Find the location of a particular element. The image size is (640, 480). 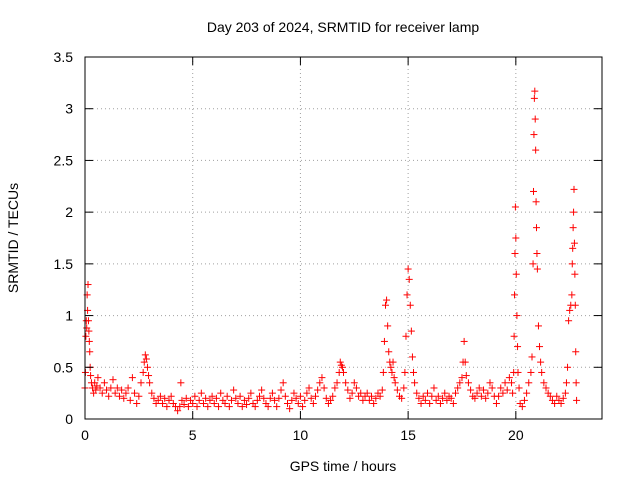

y-tick-label: 0 is located at coordinates (69, 419).